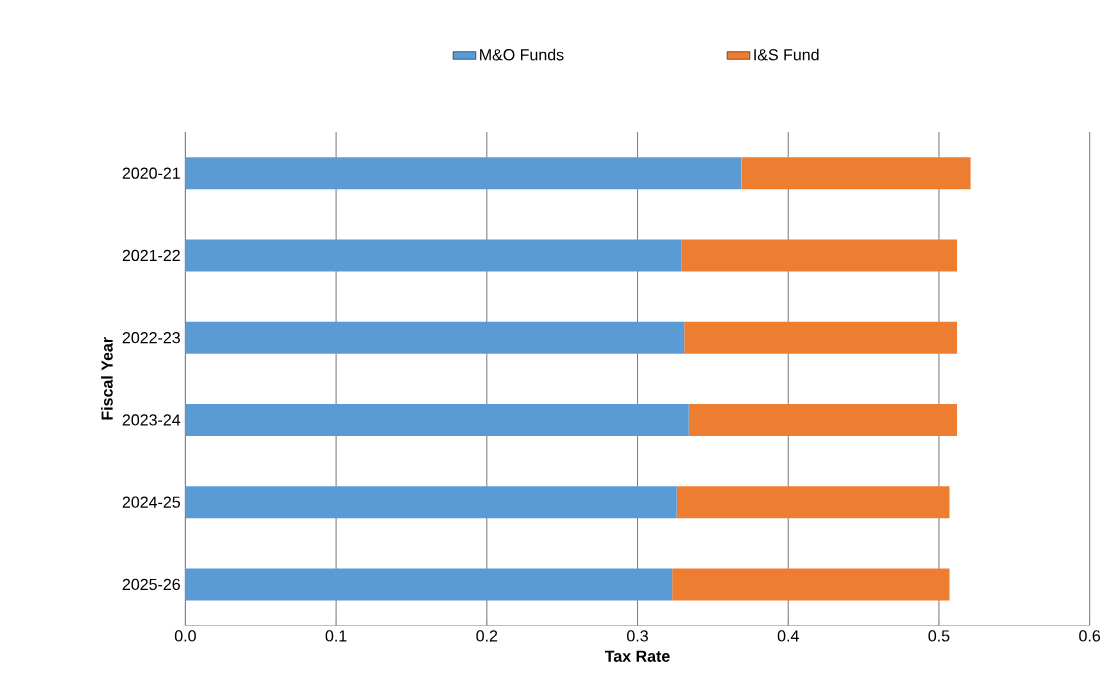  Describe the element at coordinates (487, 636) in the screenshot. I see `x-tick-label: 0.2` at that location.